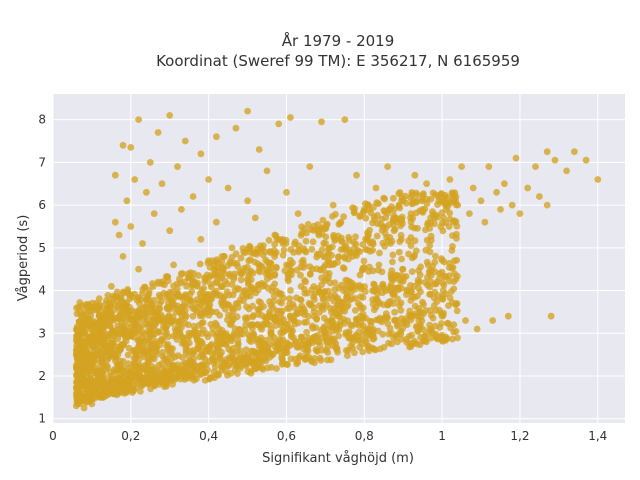 This screenshot has width=640, height=480. I want to click on y-tick-label-5: 6, so click(42, 205).